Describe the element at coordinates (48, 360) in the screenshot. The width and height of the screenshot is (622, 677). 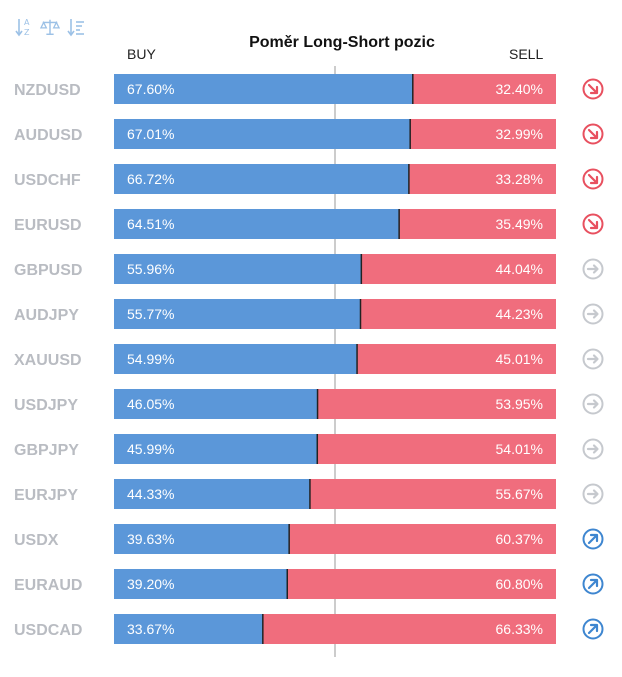
I see `pair-label: XAUUSD` at that location.